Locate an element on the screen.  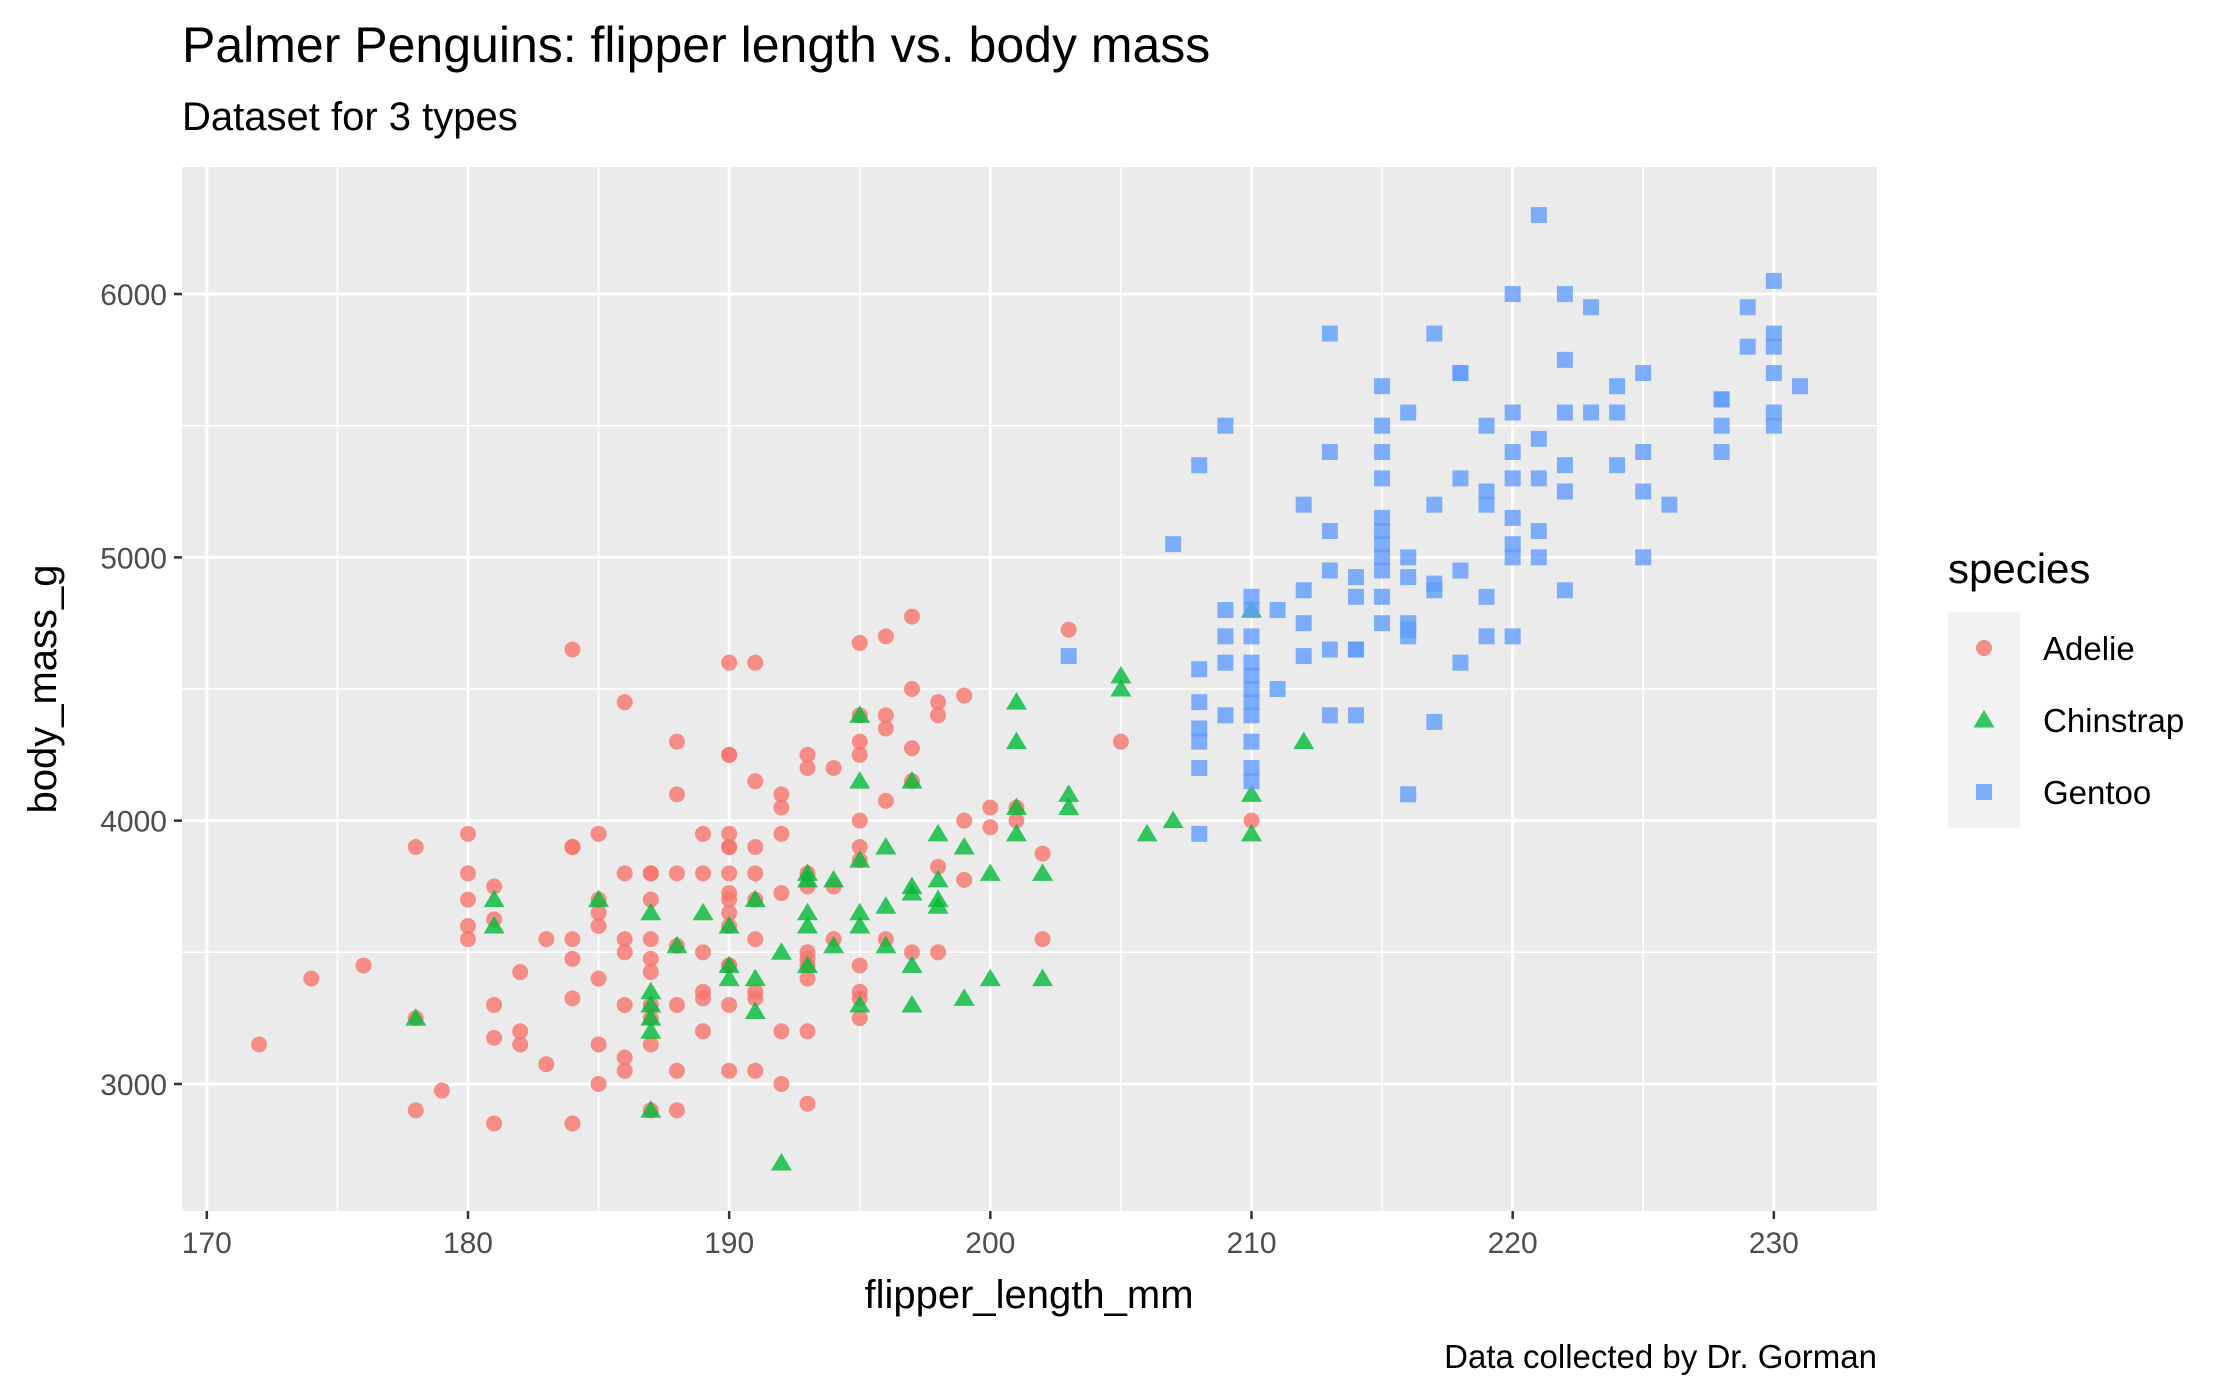
x-axis-title: flipper_length_mm is located at coordinates (1028, 1295).